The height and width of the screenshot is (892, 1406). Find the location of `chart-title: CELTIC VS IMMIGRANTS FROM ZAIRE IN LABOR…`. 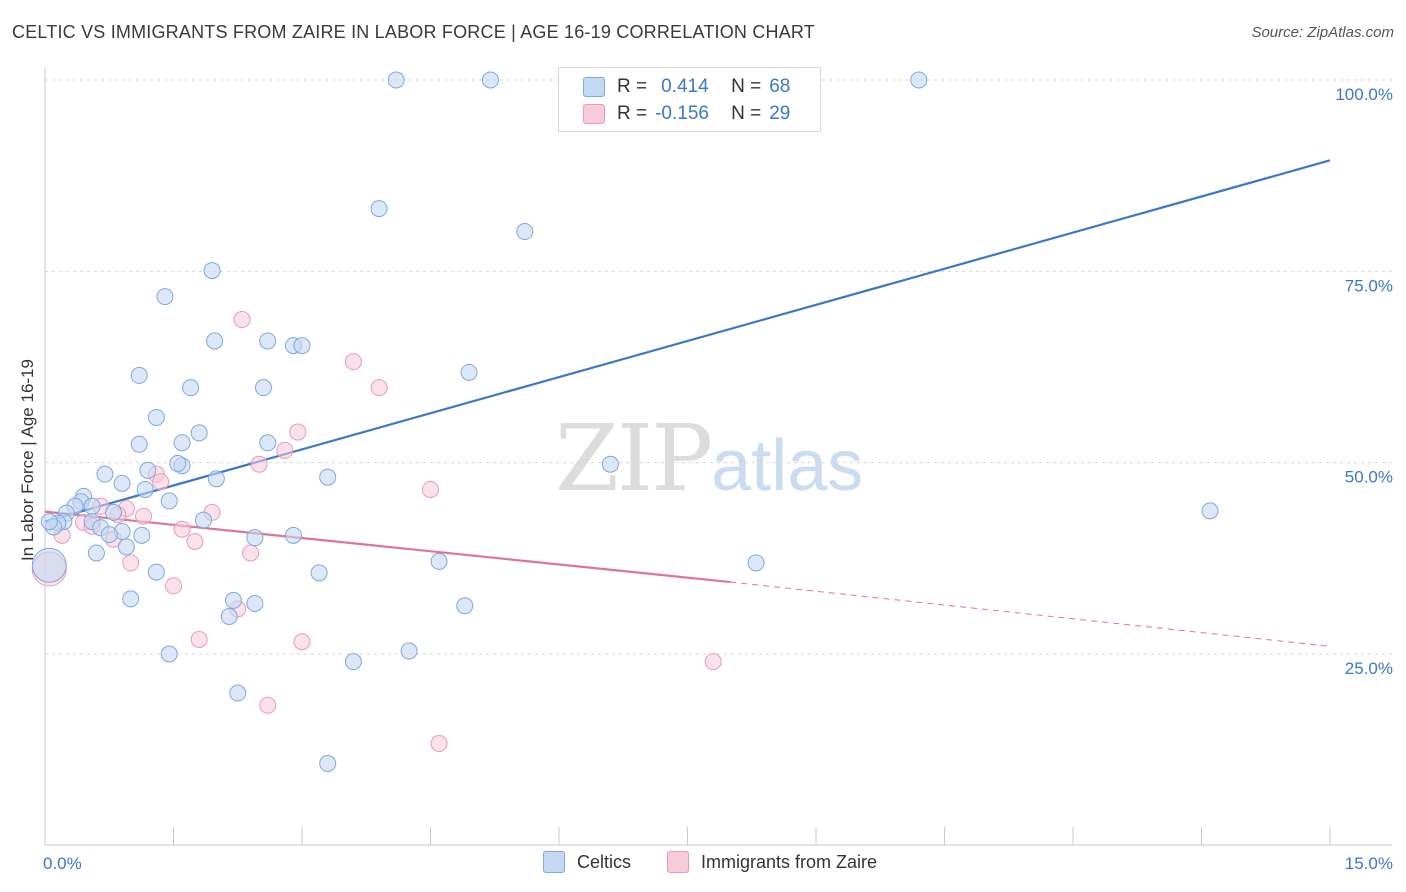

chart-title: CELTIC VS IMMIGRANTS FROM ZAIRE IN LABOR… is located at coordinates (413, 32).